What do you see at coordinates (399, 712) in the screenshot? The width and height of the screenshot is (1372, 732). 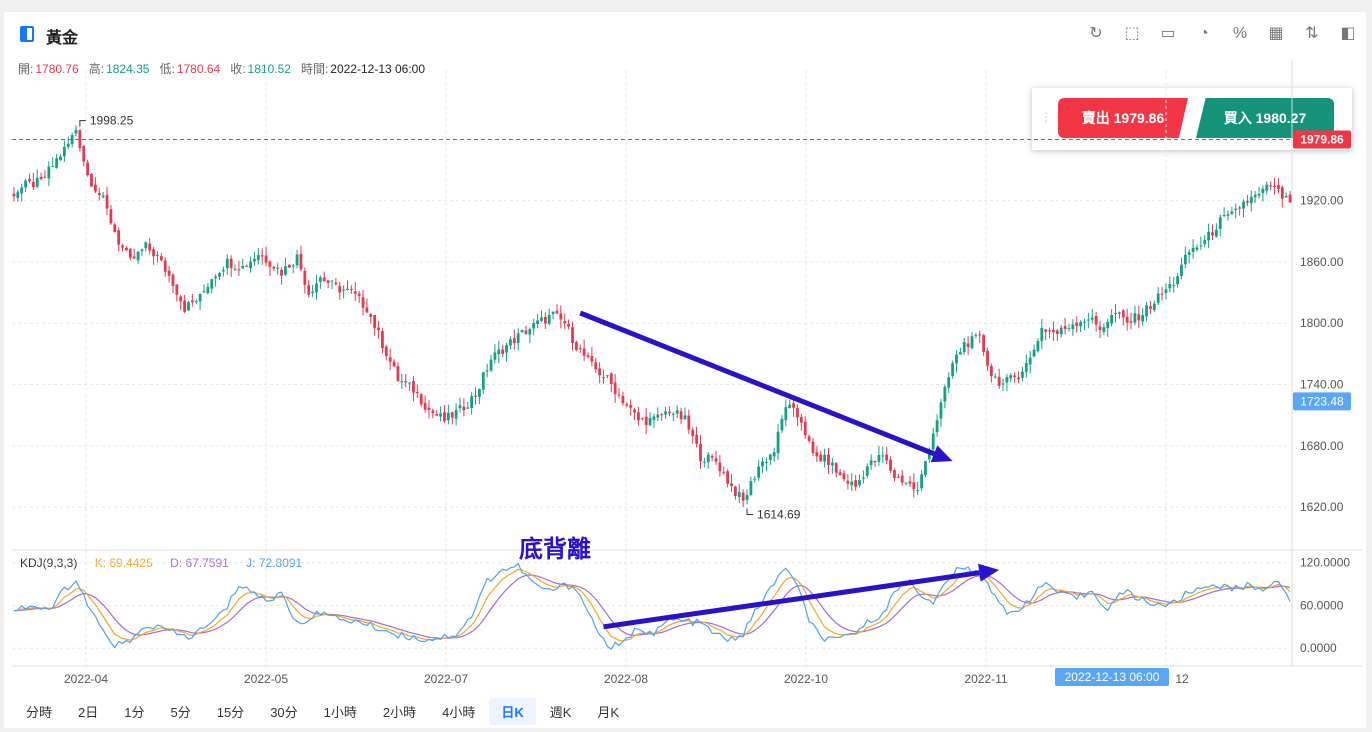 I see `timeframe-2小時: 2小時` at bounding box center [399, 712].